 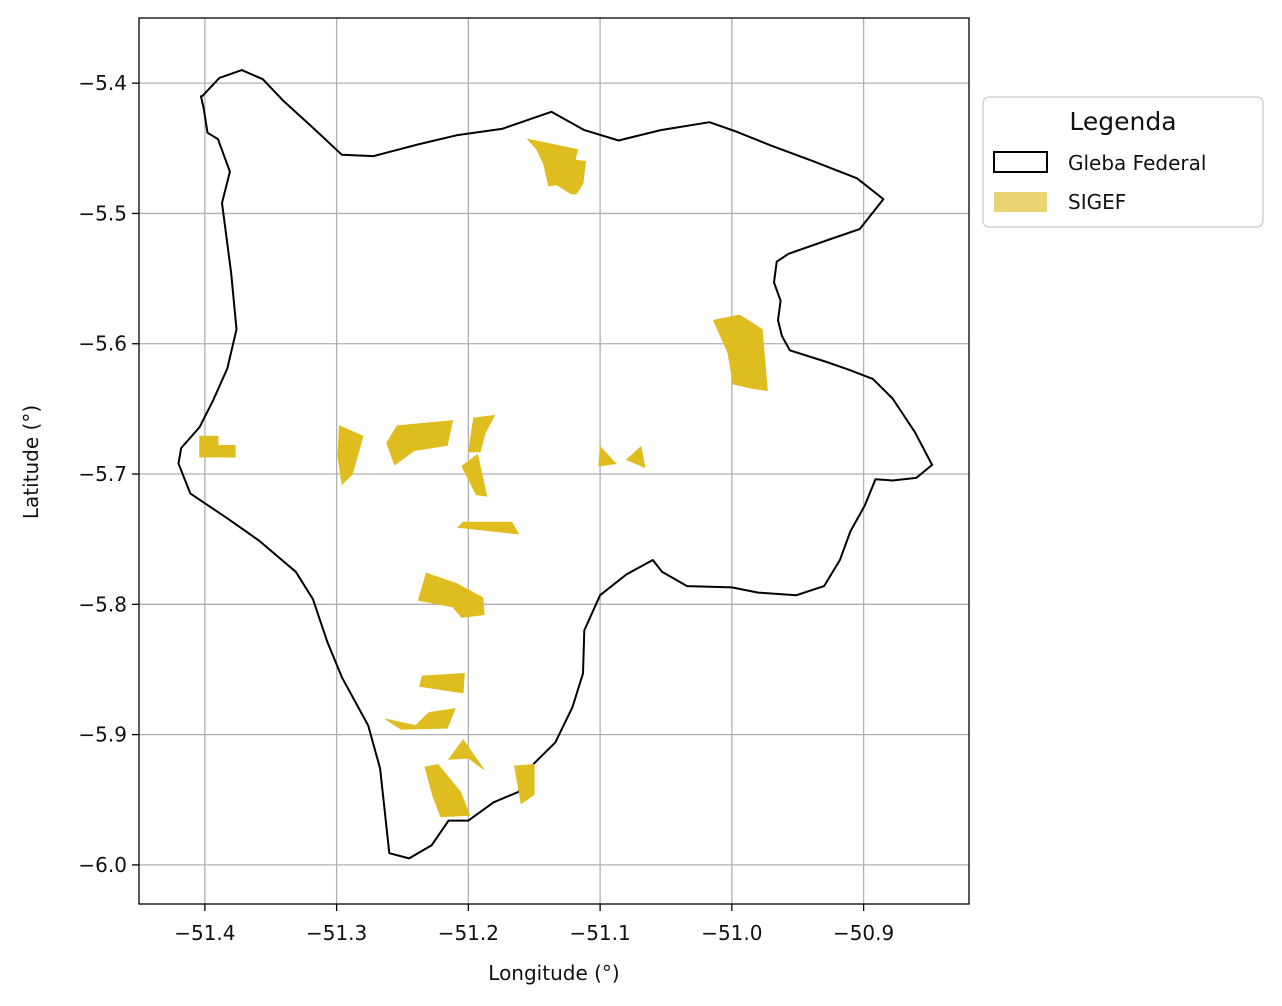 What do you see at coordinates (102, 344) in the screenshot?
I see `y-tick-label: −5.6` at bounding box center [102, 344].